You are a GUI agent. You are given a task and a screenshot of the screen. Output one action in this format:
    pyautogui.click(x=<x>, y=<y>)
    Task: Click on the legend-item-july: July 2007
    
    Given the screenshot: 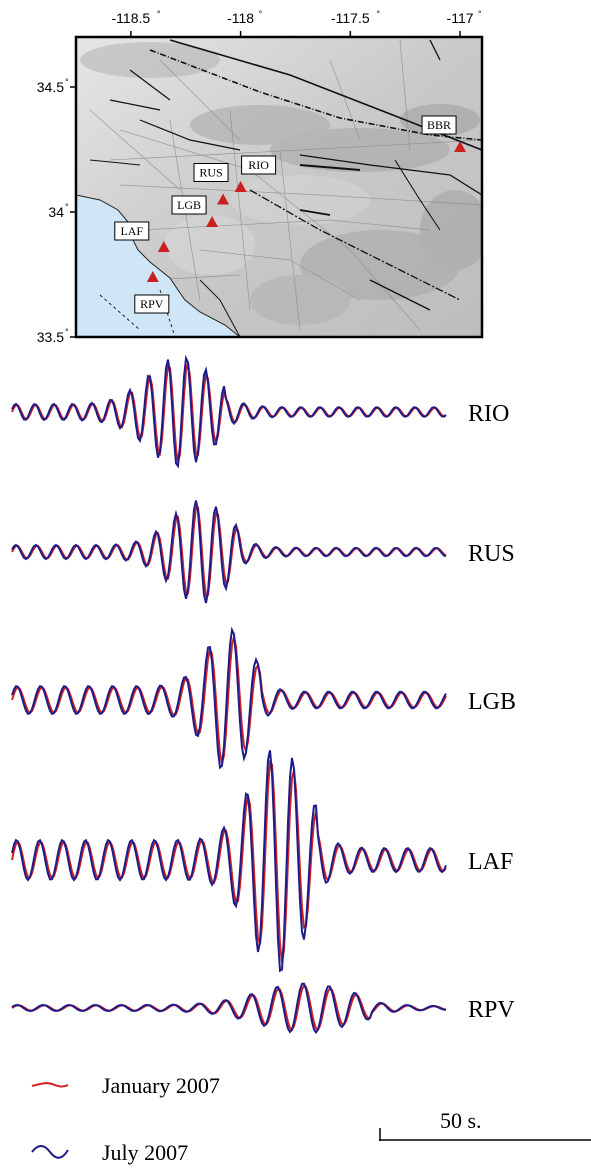 What is the action you would take?
    pyautogui.click(x=109, y=1152)
    